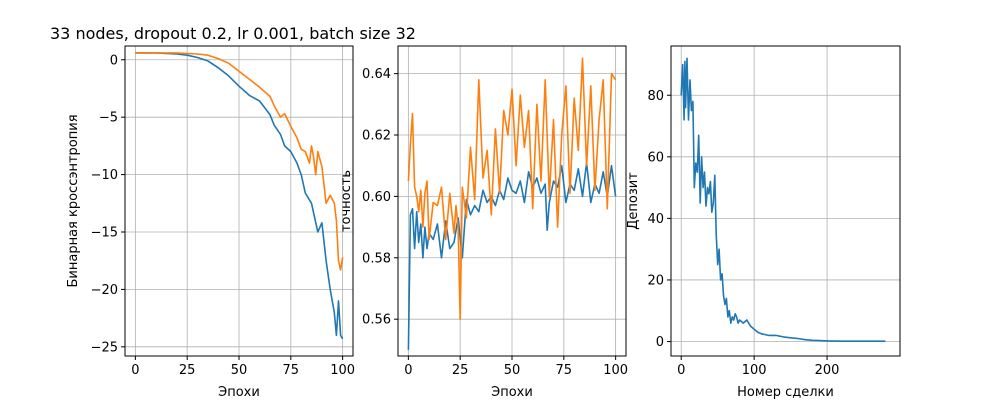 Image resolution: width=1000 pixels, height=400 pixels. What do you see at coordinates (376, 197) in the screenshot?
I see `y-tick-label: 0.60` at bounding box center [376, 197].